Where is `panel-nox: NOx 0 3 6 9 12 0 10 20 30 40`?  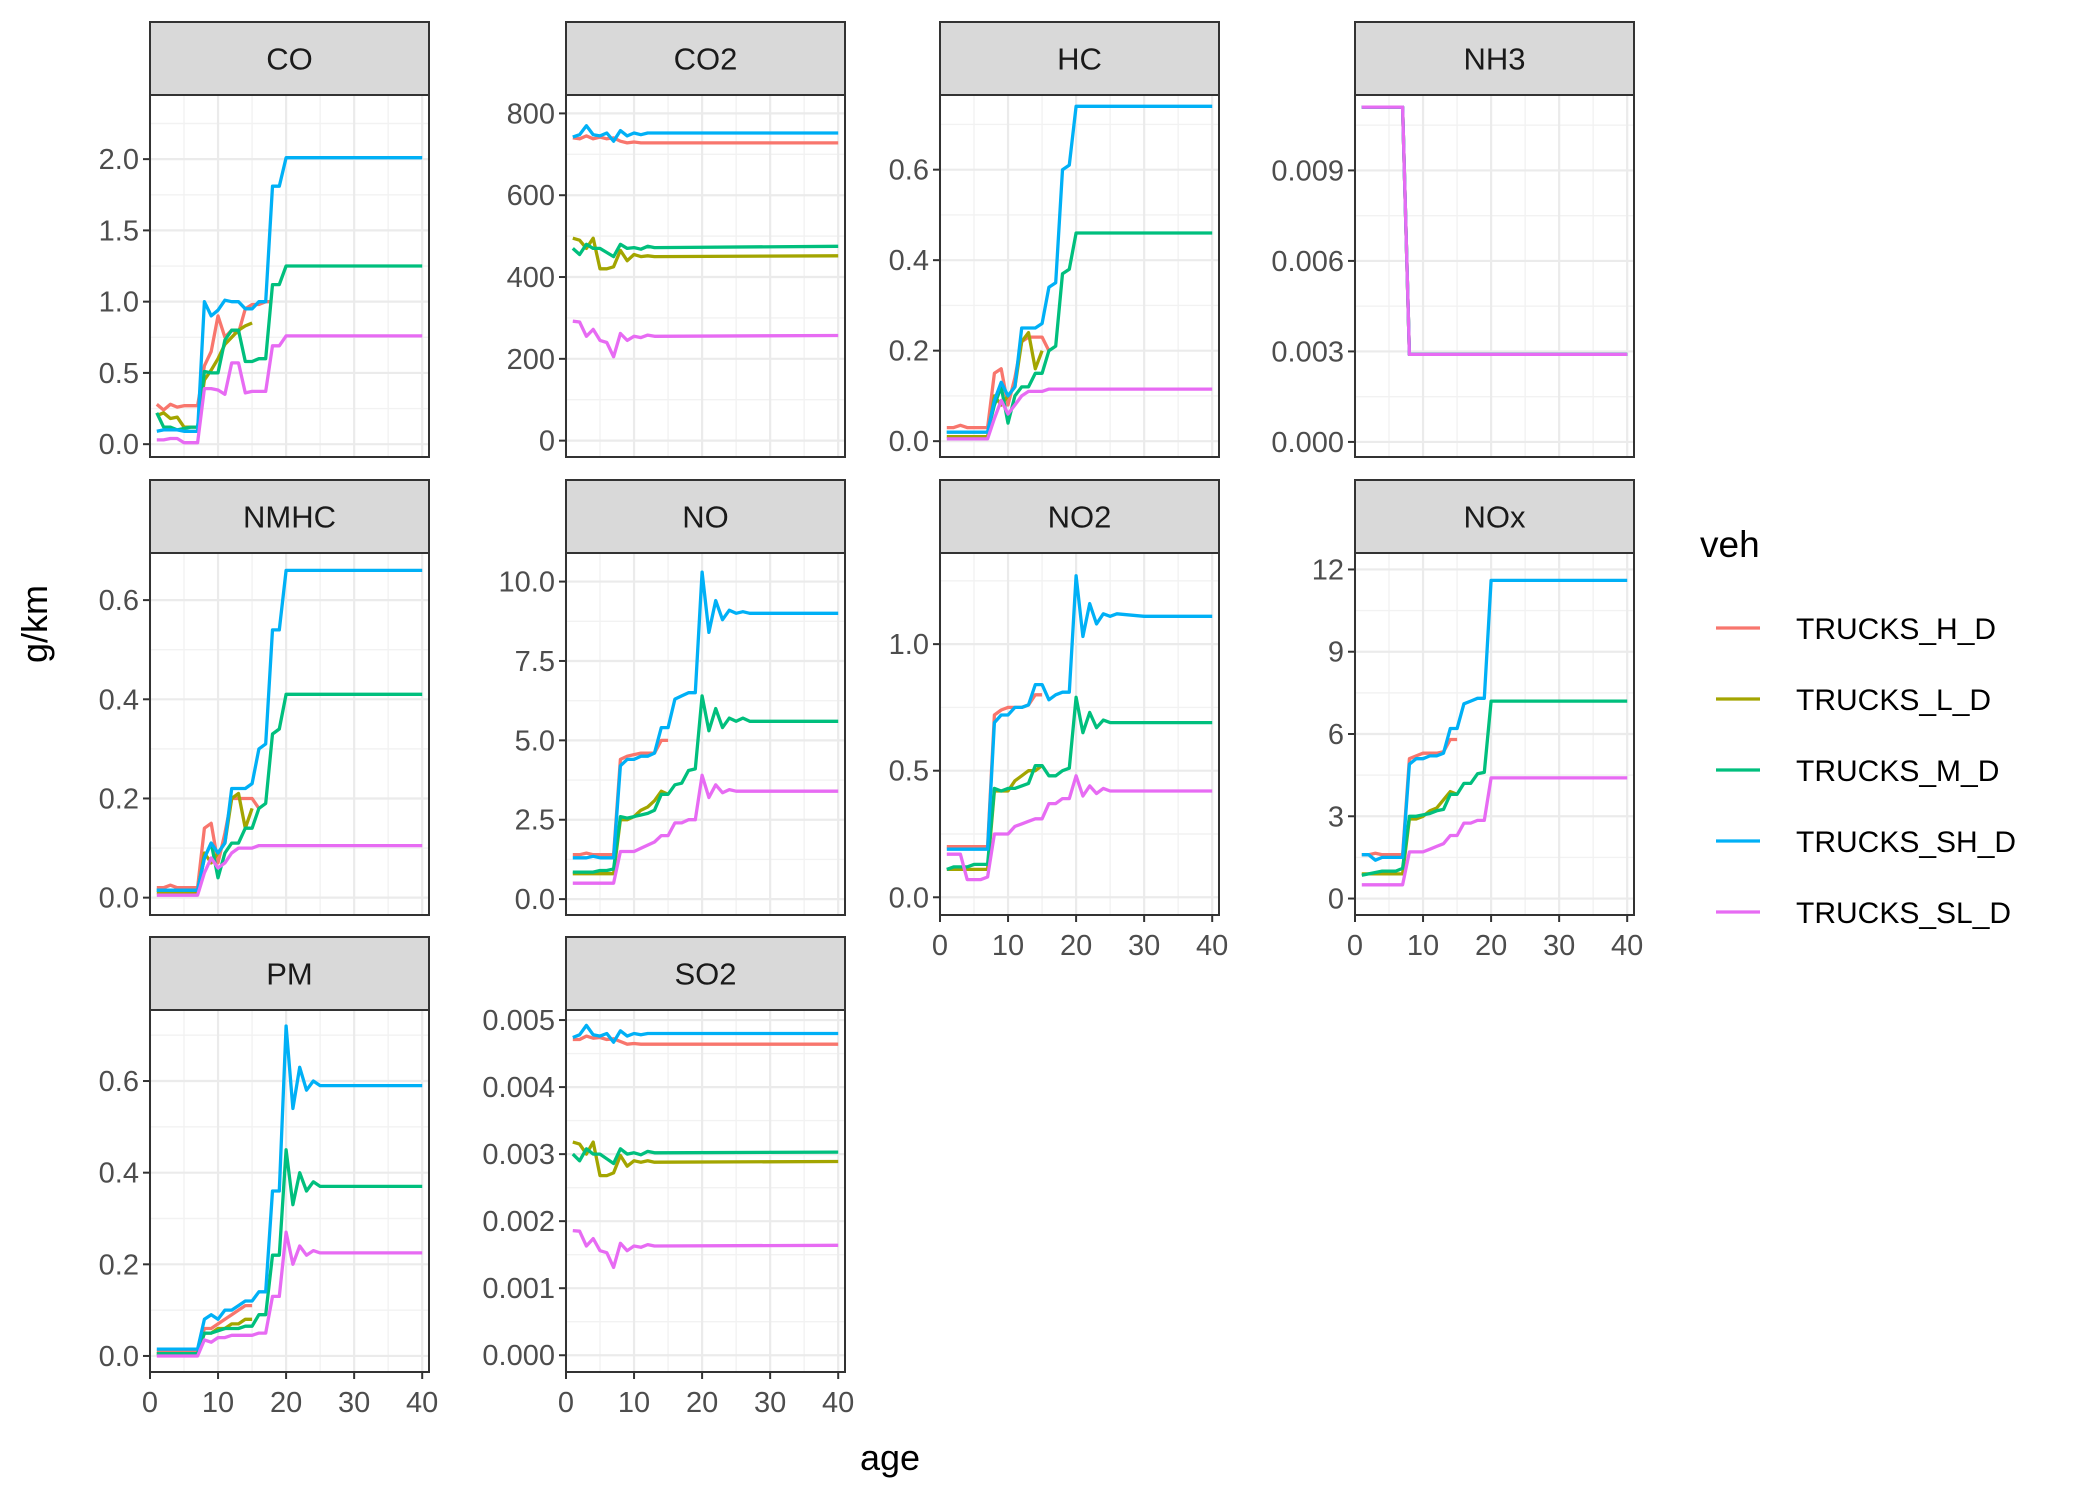 panel-nox: NOx 0 3 6 9 12 0 10 20 30 40 is located at coordinates (1477, 720).